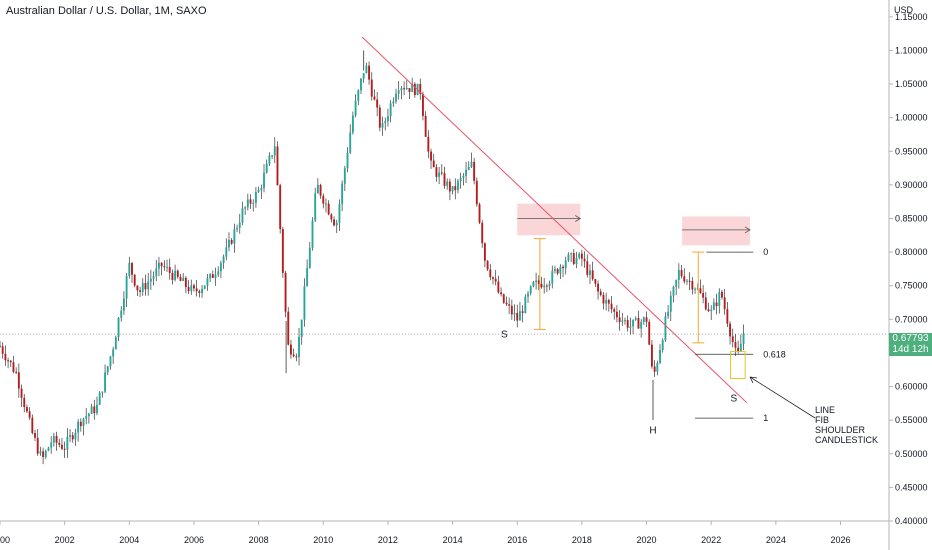 This screenshot has width=932, height=550. I want to click on y-axis-unit: USD, so click(904, 10).